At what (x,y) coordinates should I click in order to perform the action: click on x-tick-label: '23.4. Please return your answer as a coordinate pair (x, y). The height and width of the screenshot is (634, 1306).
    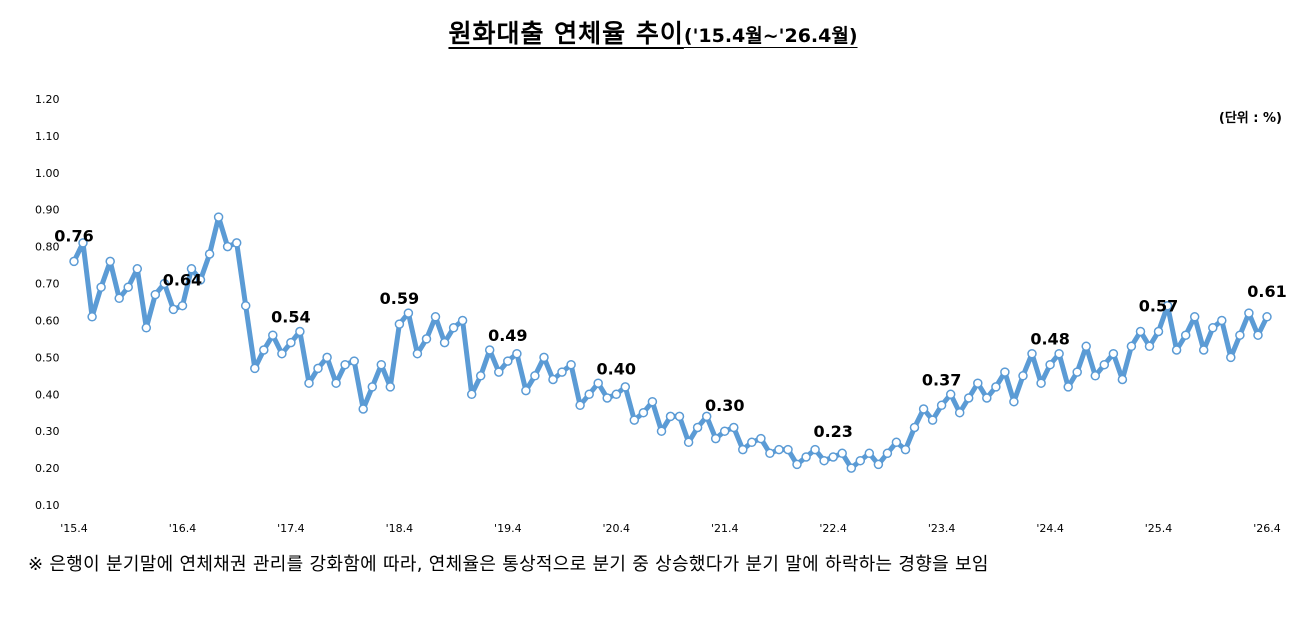
    Looking at the image, I should click on (942, 528).